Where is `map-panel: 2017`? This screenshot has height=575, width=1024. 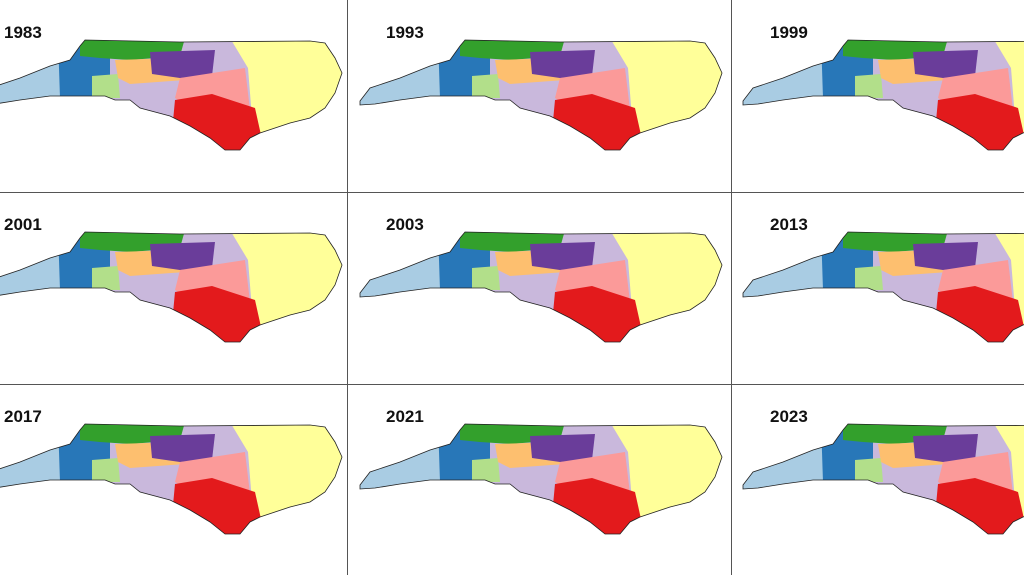
map-panel: 2017 is located at coordinates (171, 472).